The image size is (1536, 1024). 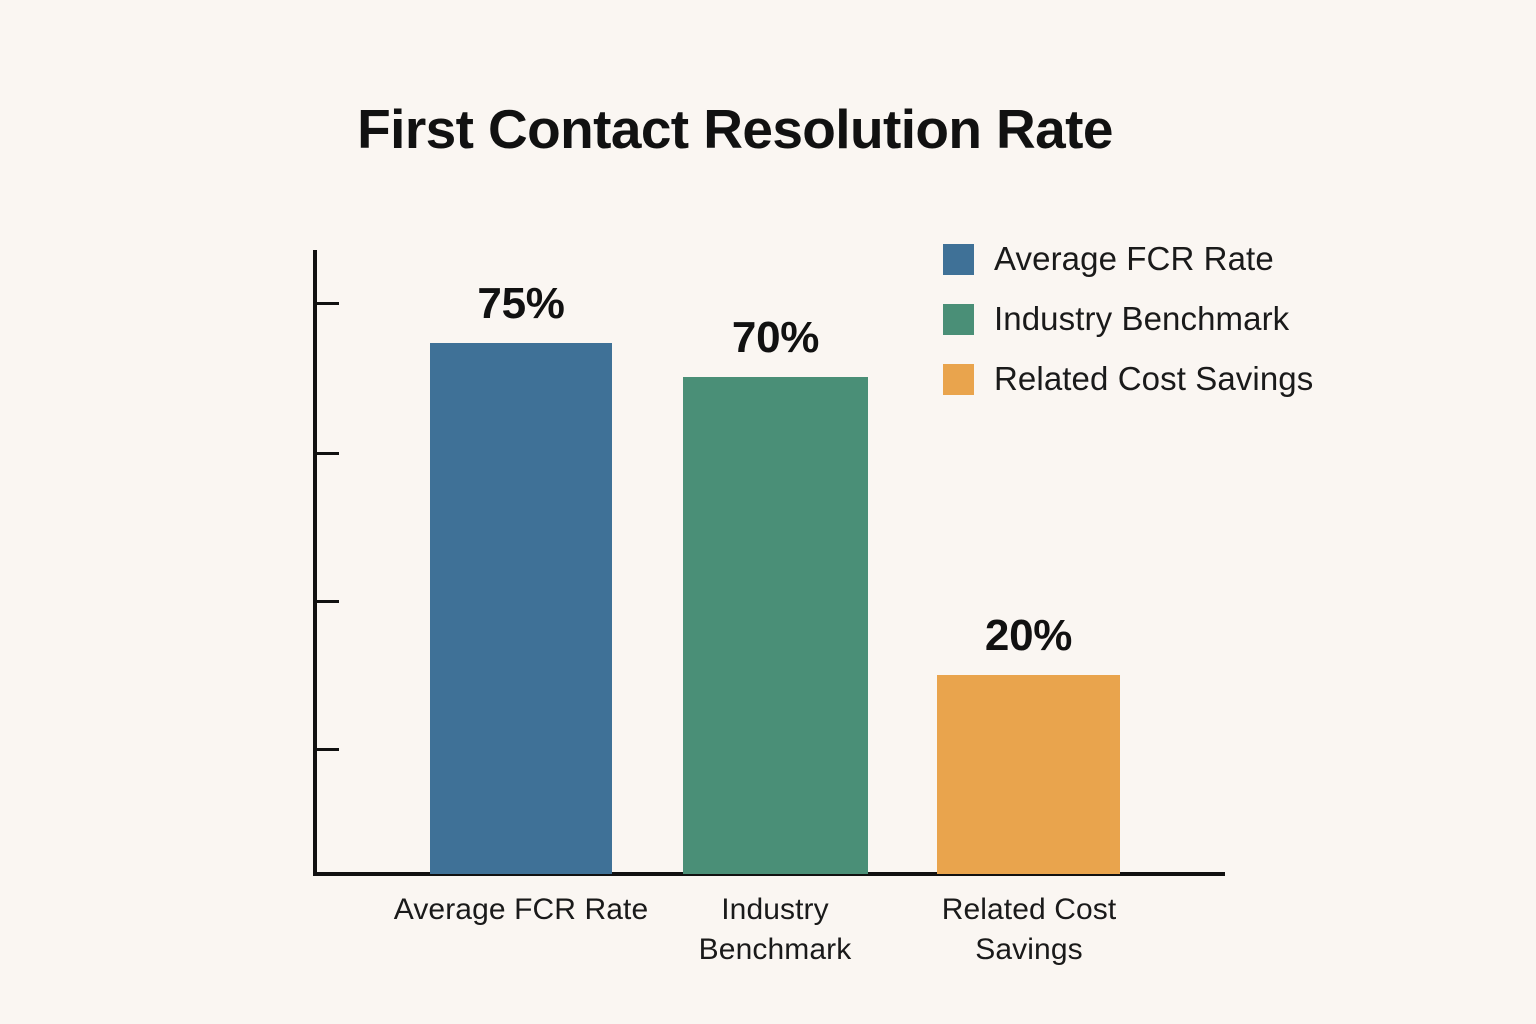 I want to click on x-axis-label-line-2: Savings, so click(x=1029, y=949).